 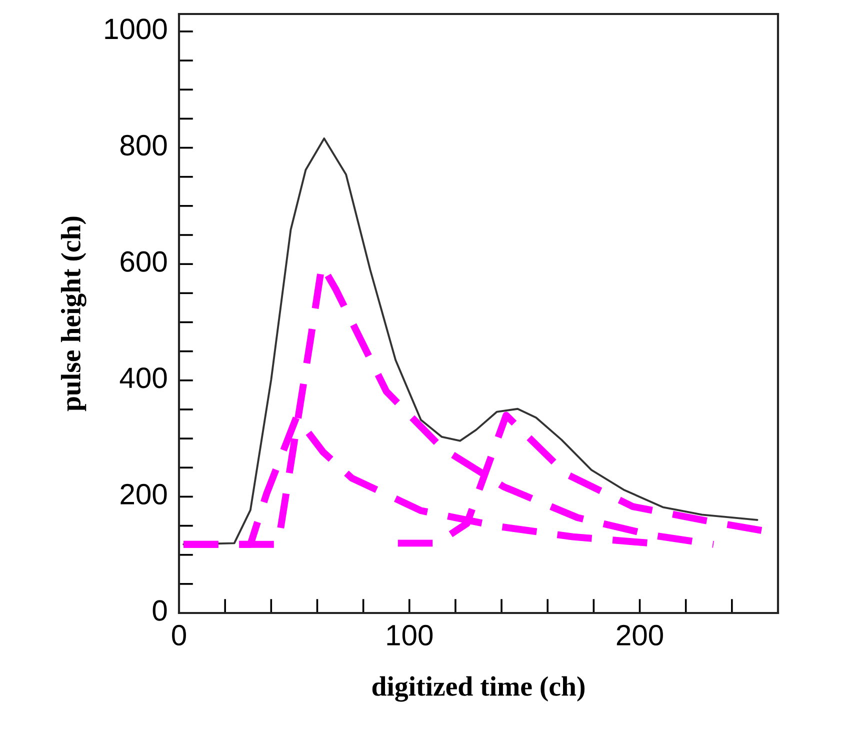 I want to click on y-tick-label: 200, so click(x=143, y=494).